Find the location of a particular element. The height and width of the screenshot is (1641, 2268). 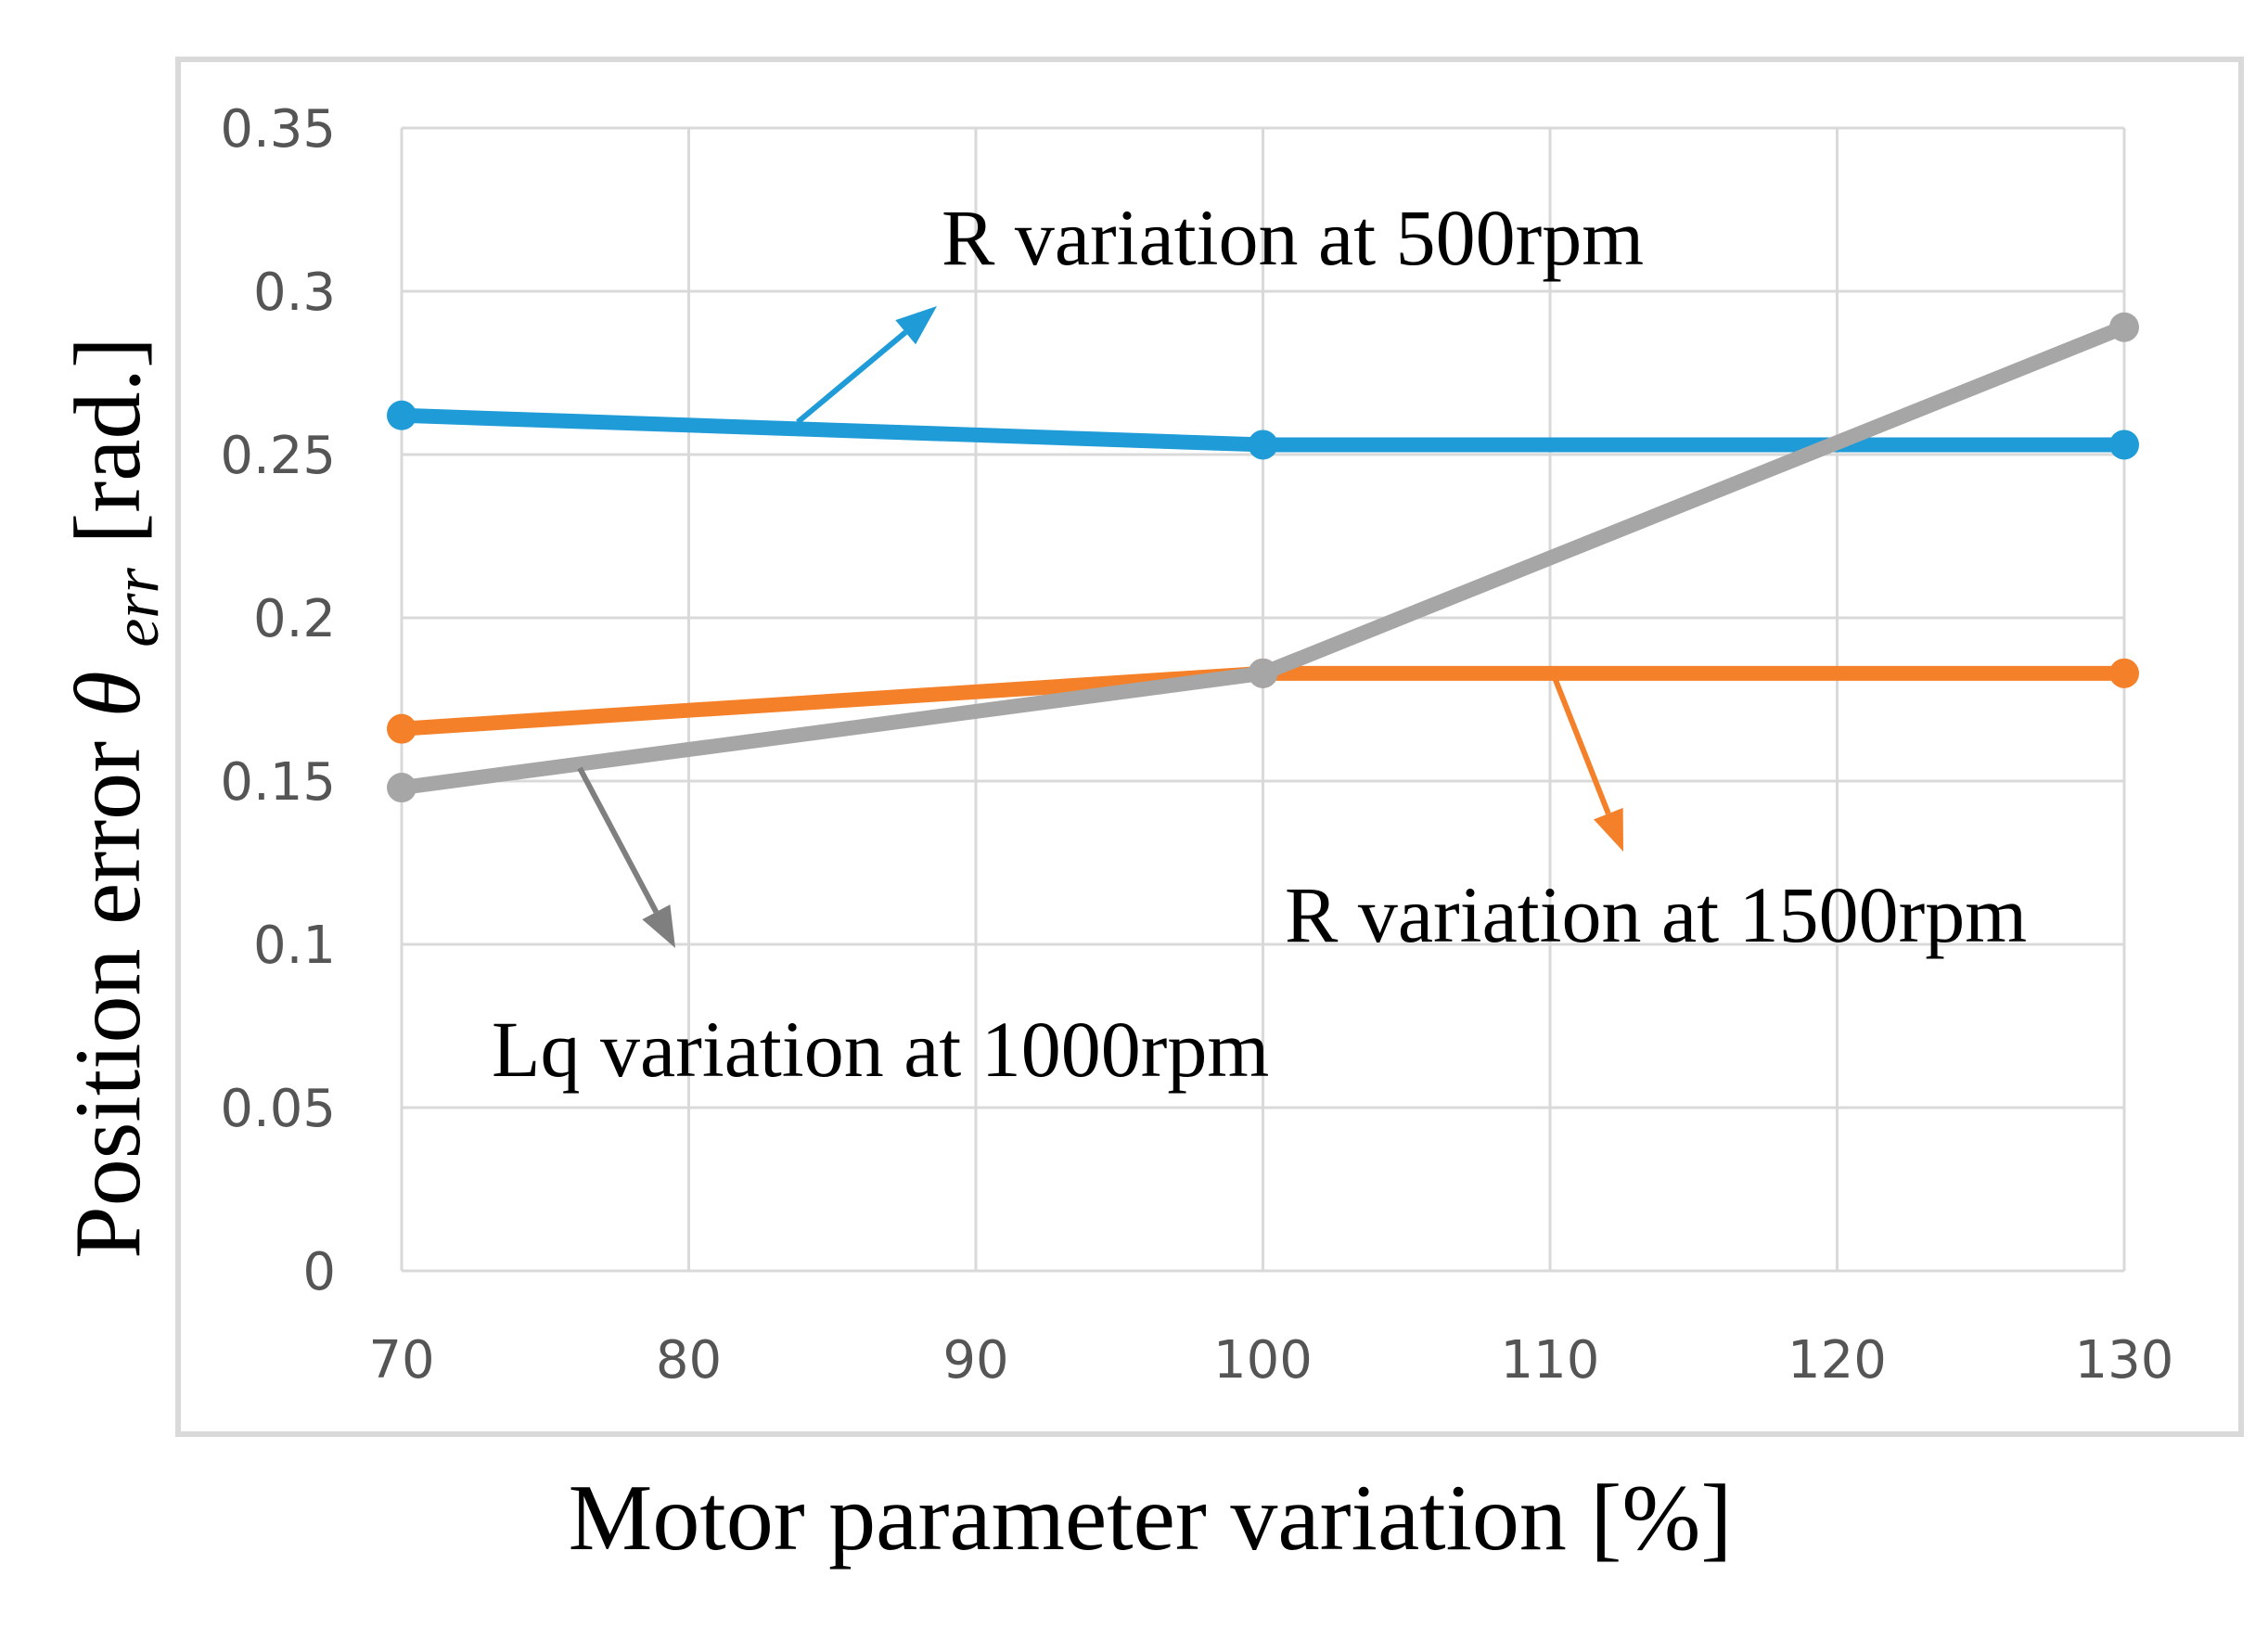

annotation-label: Lq variation at 1000rpm is located at coordinates (880, 1049).